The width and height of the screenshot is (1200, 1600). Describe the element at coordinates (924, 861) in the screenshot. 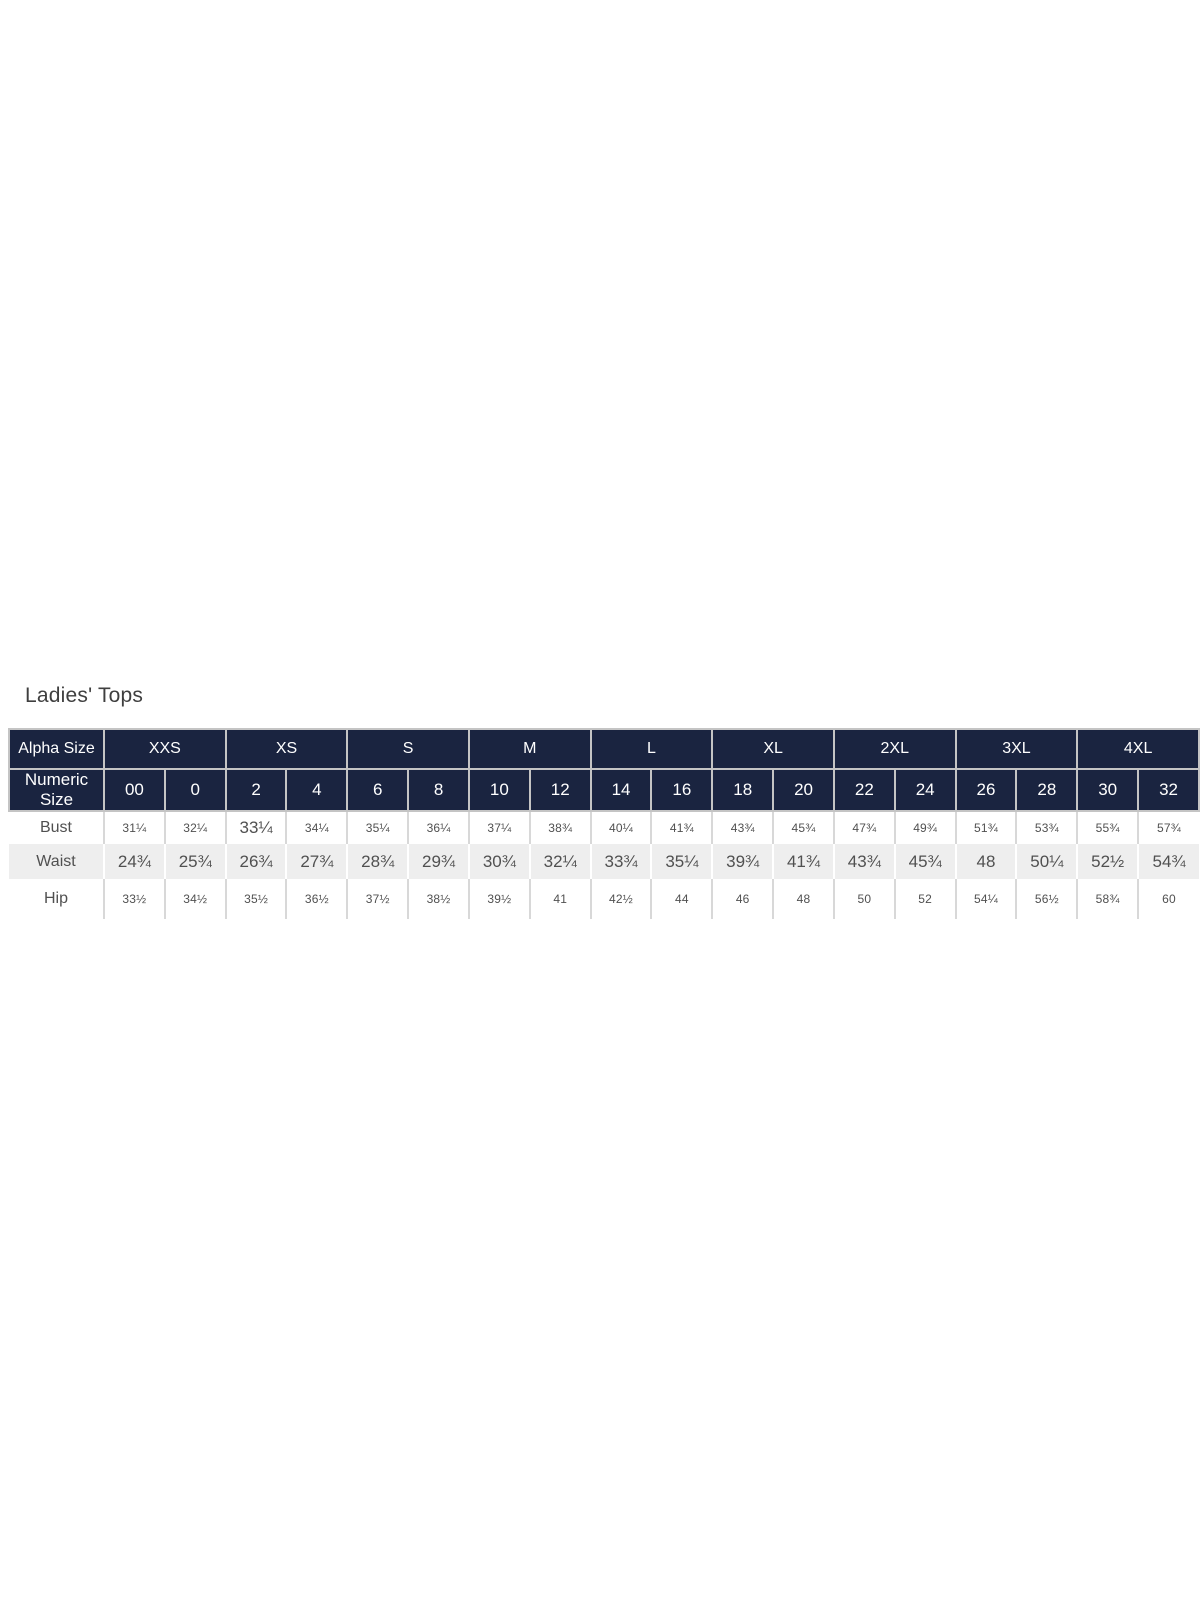

I see `waist-value-cell: 45¾` at that location.